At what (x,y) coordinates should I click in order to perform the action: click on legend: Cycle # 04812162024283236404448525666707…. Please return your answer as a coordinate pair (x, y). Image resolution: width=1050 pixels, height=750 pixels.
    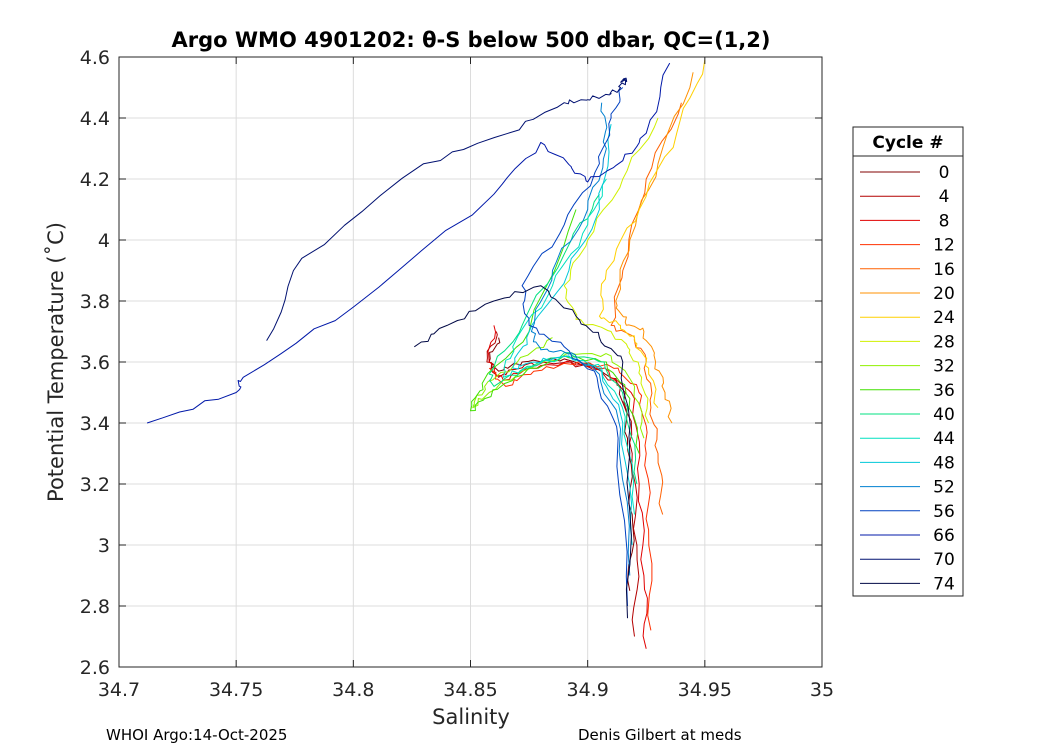
    Looking at the image, I should click on (908, 361).